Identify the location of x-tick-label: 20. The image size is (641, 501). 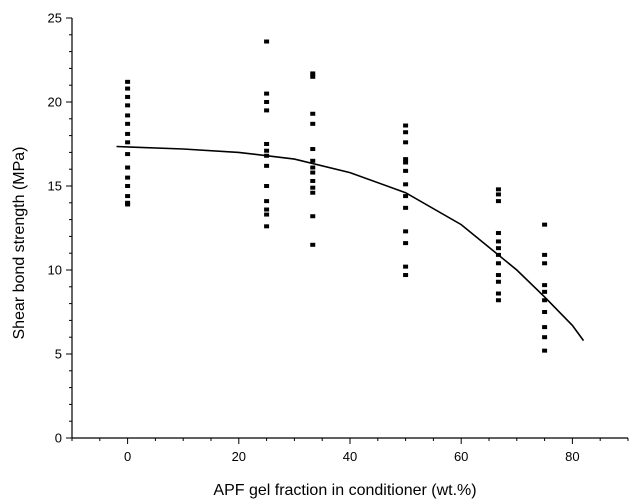
(239, 456).